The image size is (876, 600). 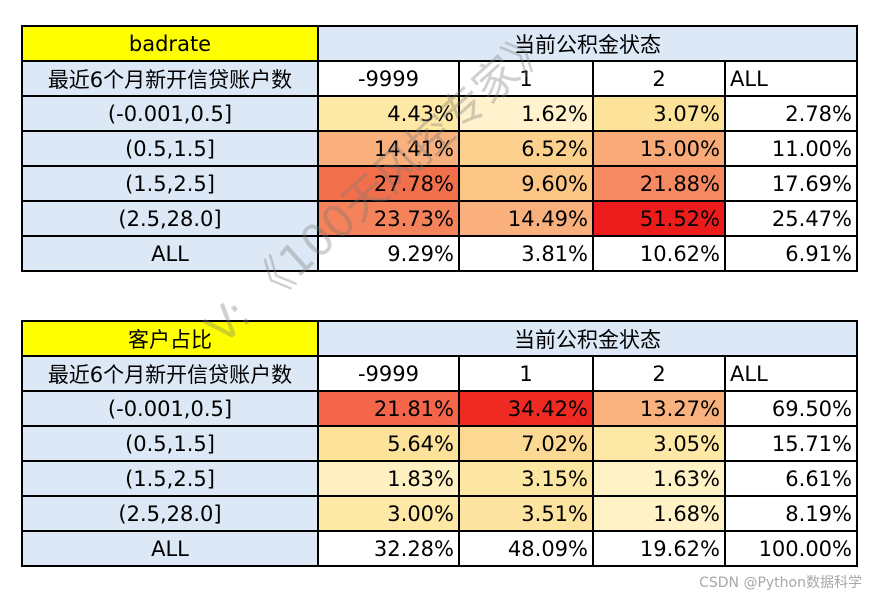 I want to click on table-row: (2.5,28.0] 23.73% 14.49% 51.52% 25.47%, so click(x=439, y=218).